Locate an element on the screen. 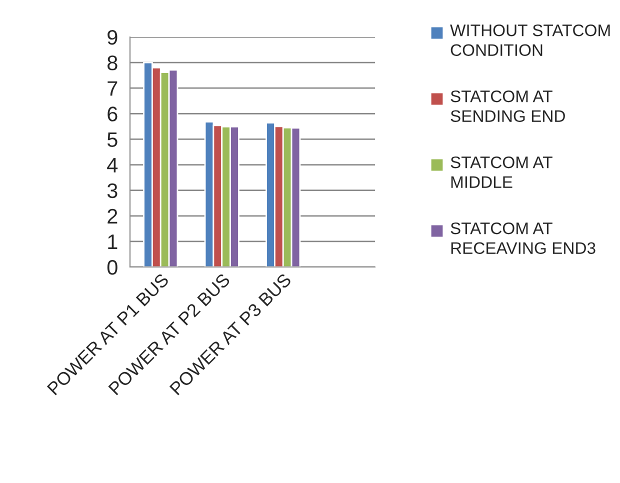  legend-label: WITHOUT STATCOM CONDITION is located at coordinates (530, 40).